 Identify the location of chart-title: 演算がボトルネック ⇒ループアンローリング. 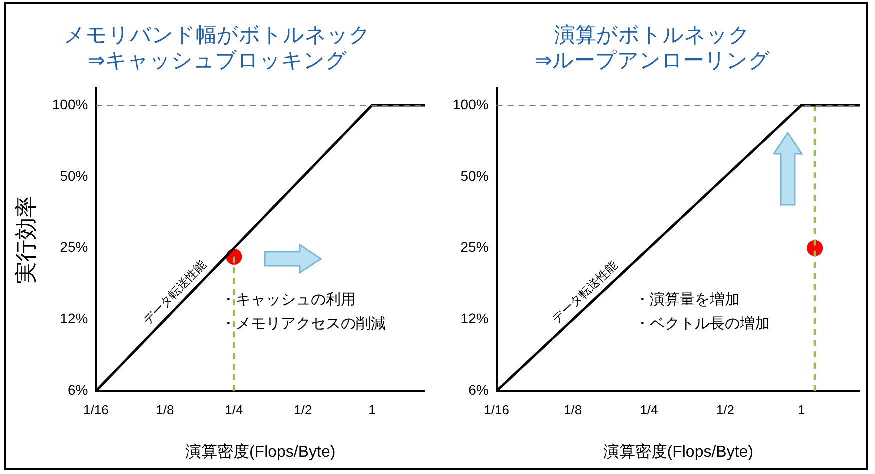
(652, 47).